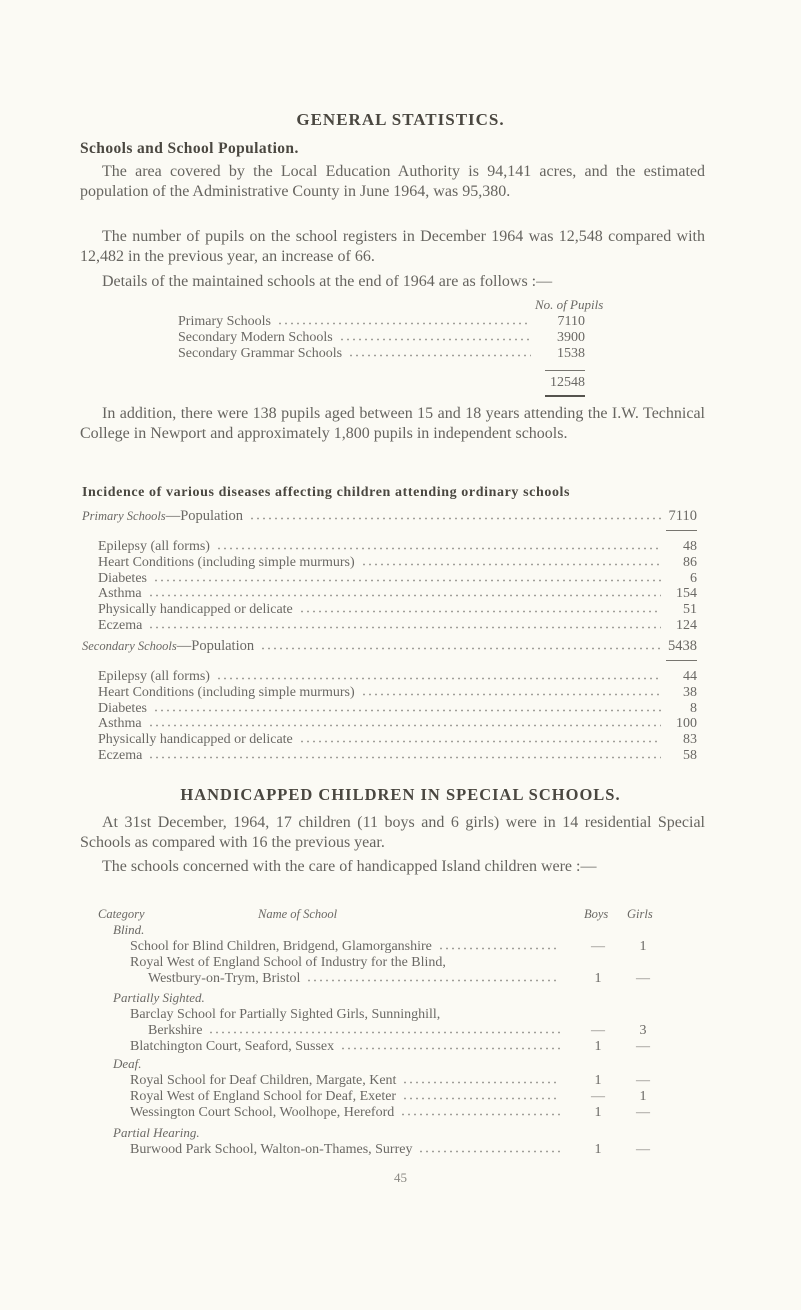 Image resolution: width=801 pixels, height=1310 pixels. Describe the element at coordinates (298, 914) in the screenshot. I see `column-header-name: Name of School` at that location.